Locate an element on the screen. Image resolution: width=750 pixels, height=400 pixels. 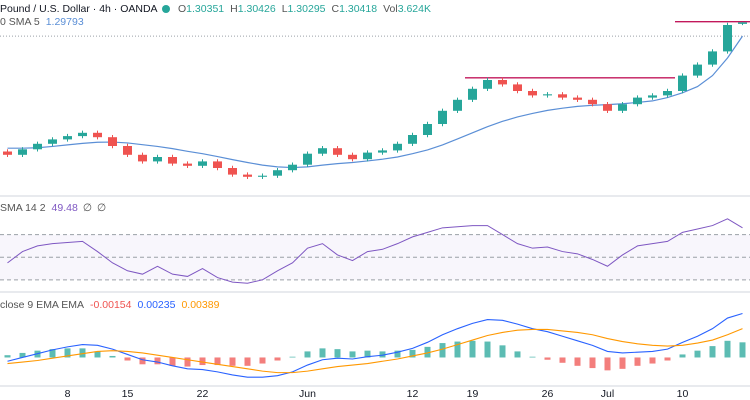
macd-line is located at coordinates (375, 351).